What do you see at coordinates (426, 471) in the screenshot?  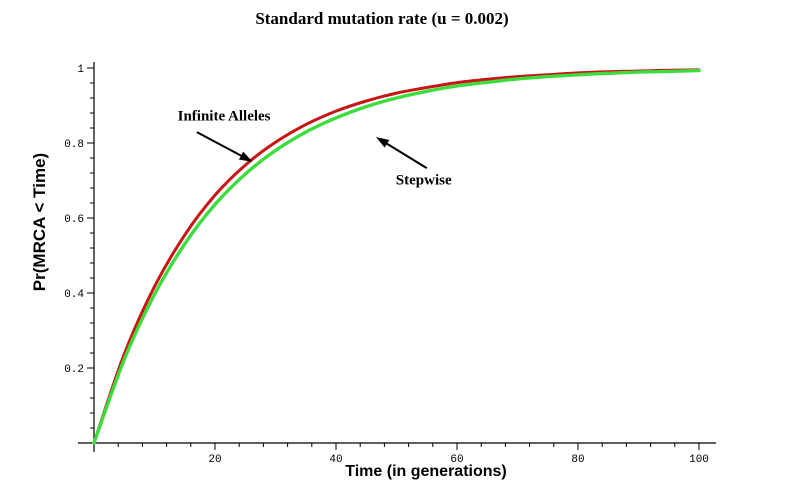 I see `x-axis-label: Time (in generations)` at bounding box center [426, 471].